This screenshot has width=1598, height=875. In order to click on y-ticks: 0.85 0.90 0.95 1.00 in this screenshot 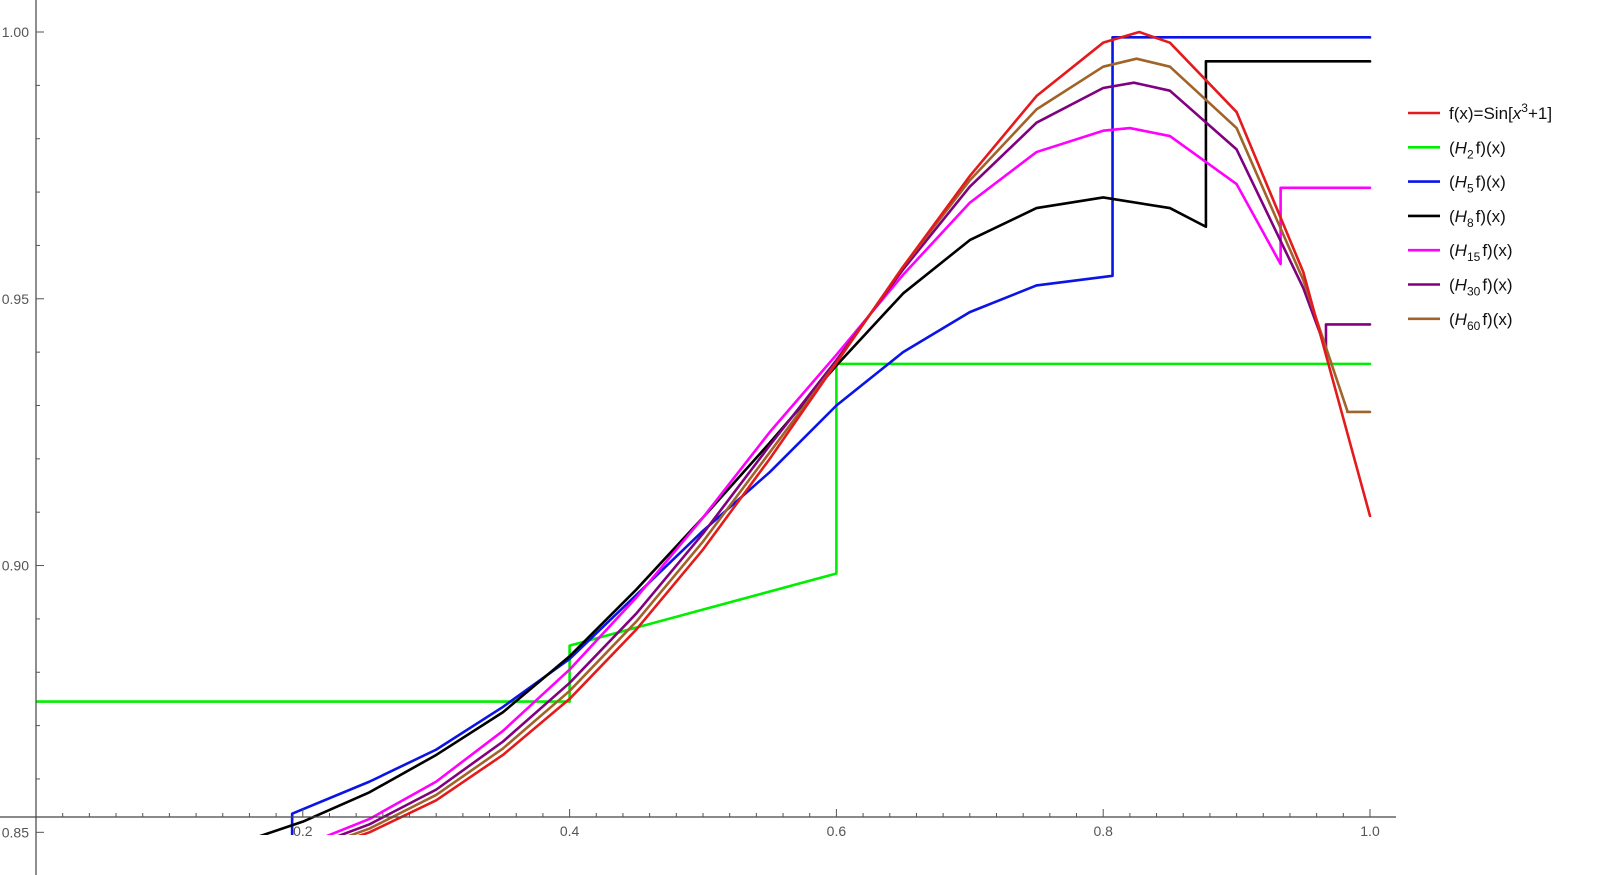, I will do `click(23, 432)`.